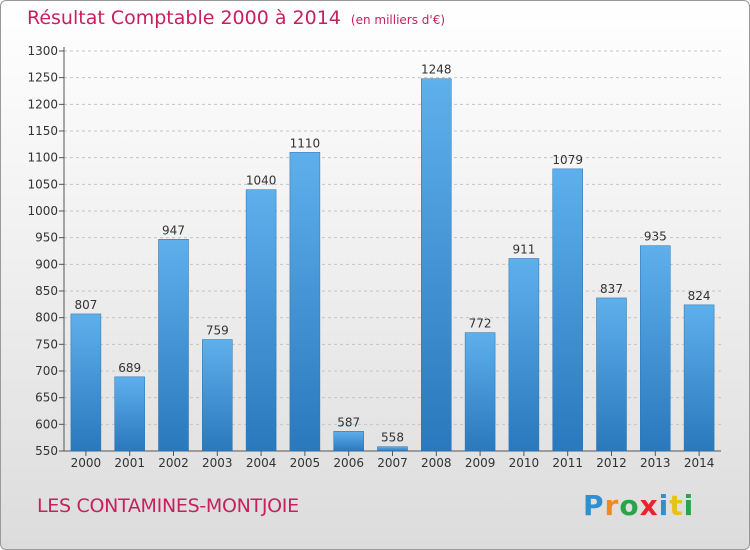 The image size is (750, 550). Describe the element at coordinates (42, 78) in the screenshot. I see `y-tick-label: 1250` at that location.